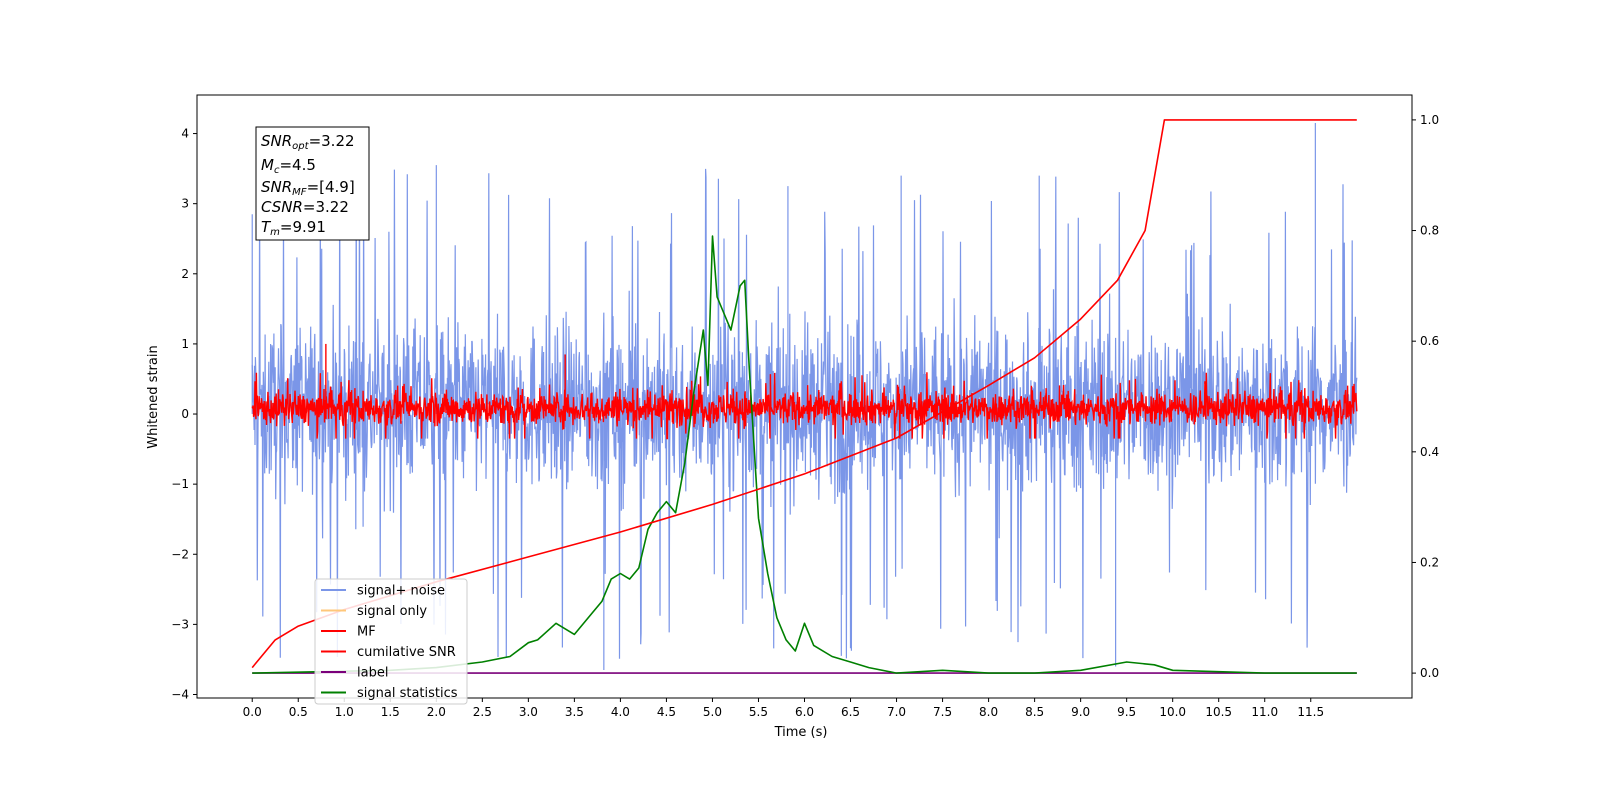  Describe the element at coordinates (390, 712) in the screenshot. I see `x-tick-label: 1.5` at that location.